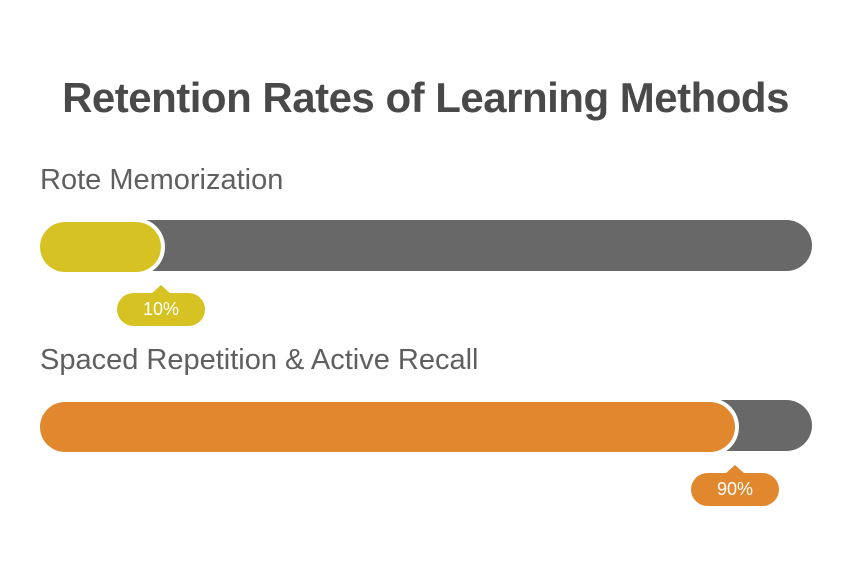 The height and width of the screenshot is (581, 851). I want to click on value-badge-label: 10%, so click(161, 309).